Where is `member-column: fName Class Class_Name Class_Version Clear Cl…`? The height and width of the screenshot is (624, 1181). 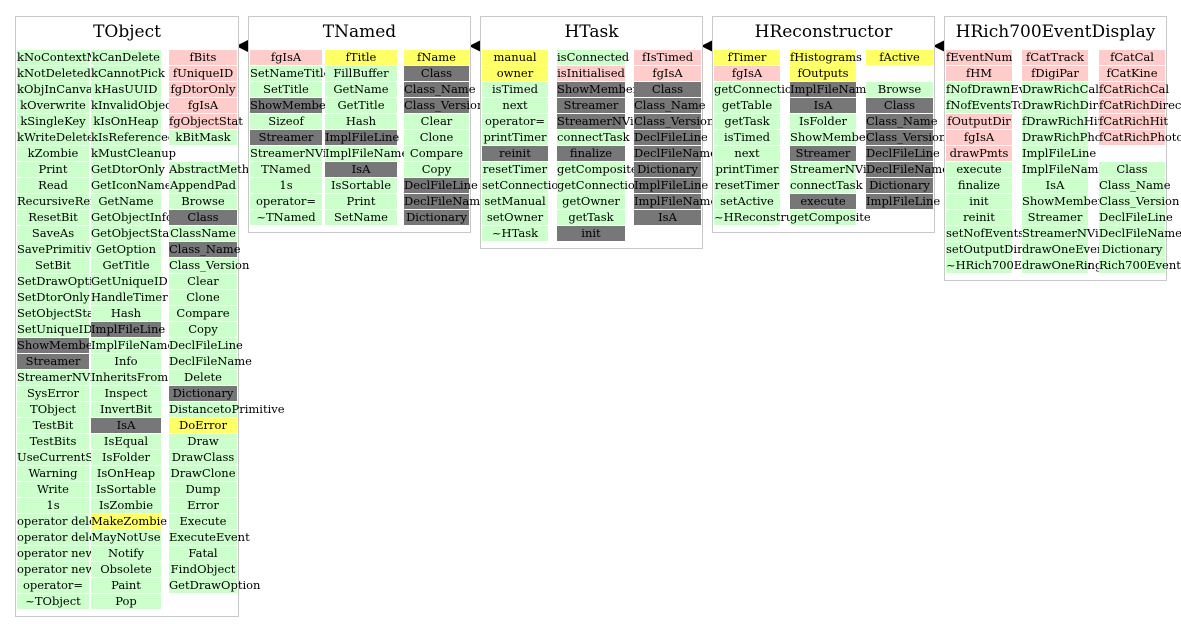 member-column: fName Class Class_Name Class_Version Clear Cl… is located at coordinates (445, 138).